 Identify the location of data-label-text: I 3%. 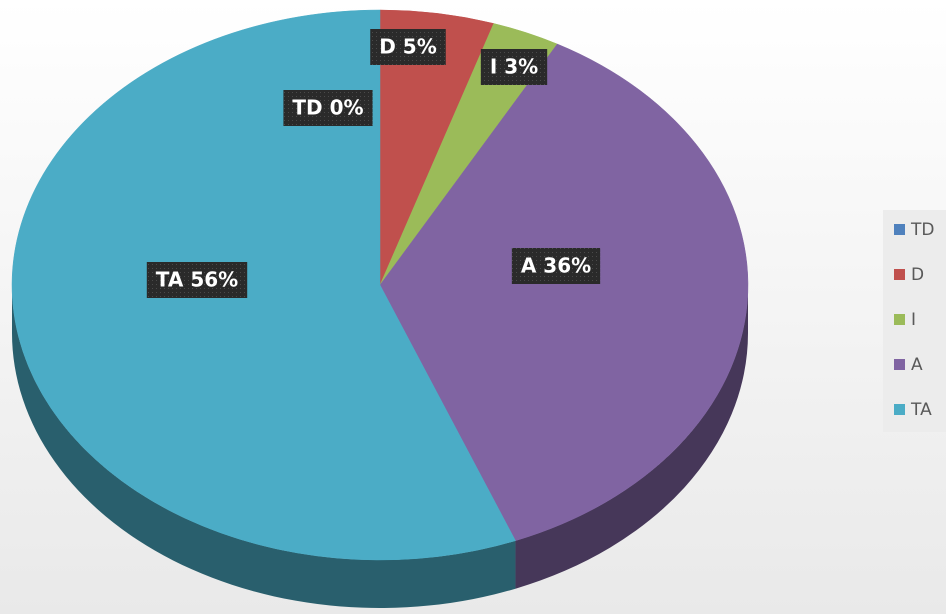
(514, 67).